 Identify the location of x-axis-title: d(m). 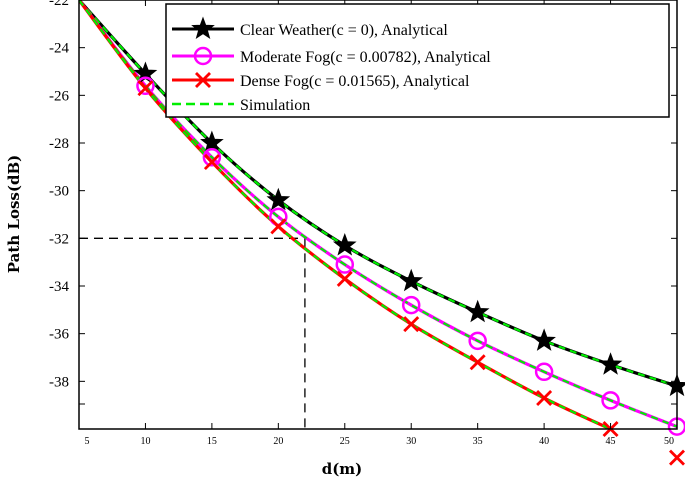
(342, 469).